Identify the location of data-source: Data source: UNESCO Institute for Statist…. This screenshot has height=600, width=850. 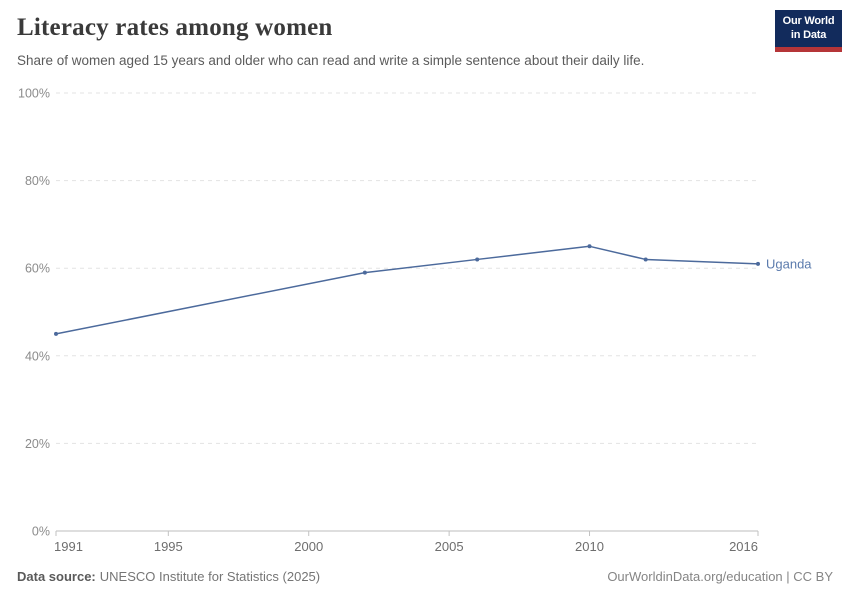
(168, 576).